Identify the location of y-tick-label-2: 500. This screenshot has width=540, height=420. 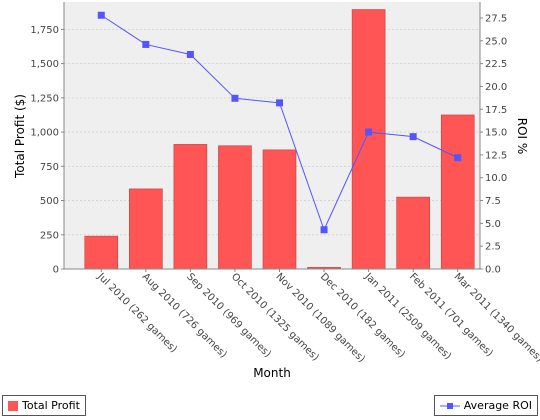
(49, 201).